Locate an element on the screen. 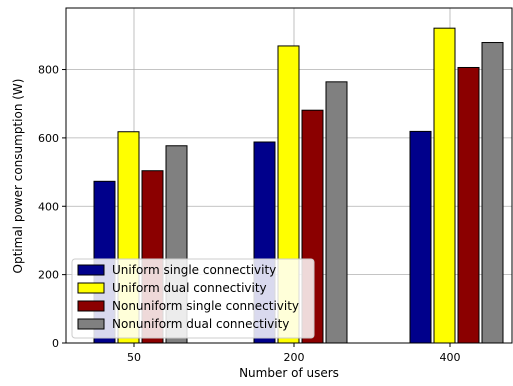 This screenshot has width=513, height=386. x-tick-label: 200 is located at coordinates (294, 357).